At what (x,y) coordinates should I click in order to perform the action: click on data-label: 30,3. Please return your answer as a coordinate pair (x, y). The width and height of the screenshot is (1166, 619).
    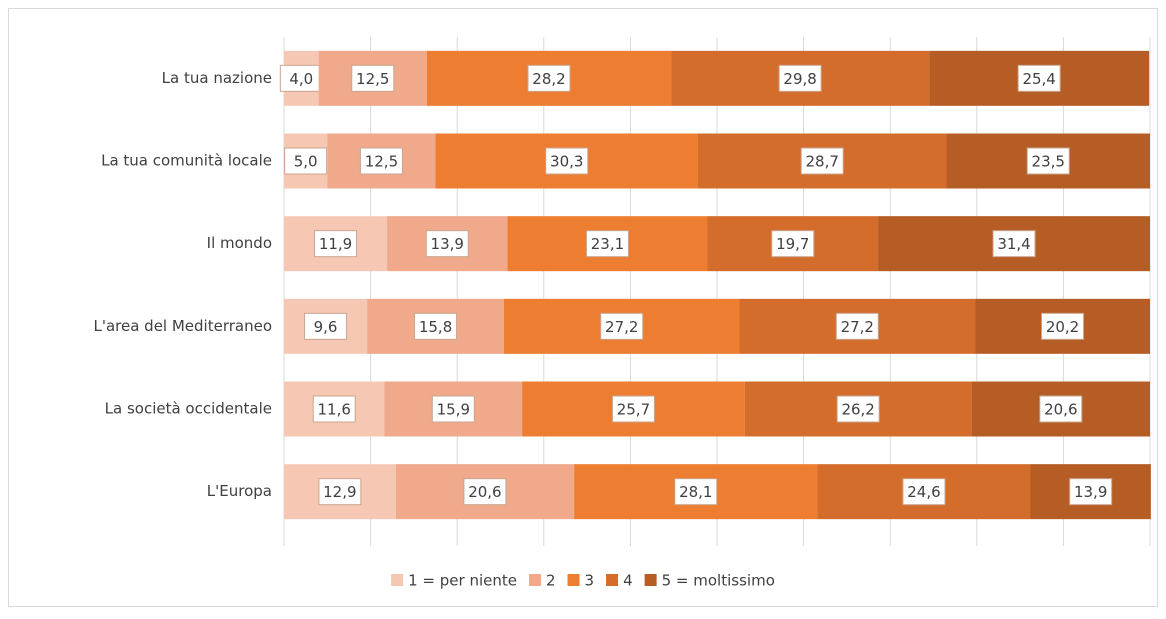
    Looking at the image, I should click on (566, 162).